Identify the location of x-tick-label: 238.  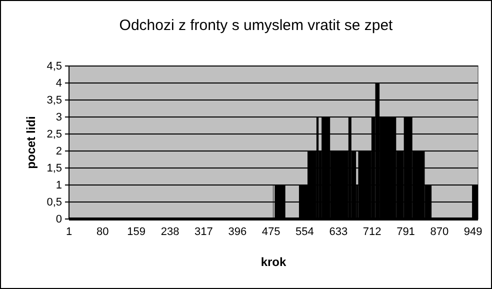
(170, 232).